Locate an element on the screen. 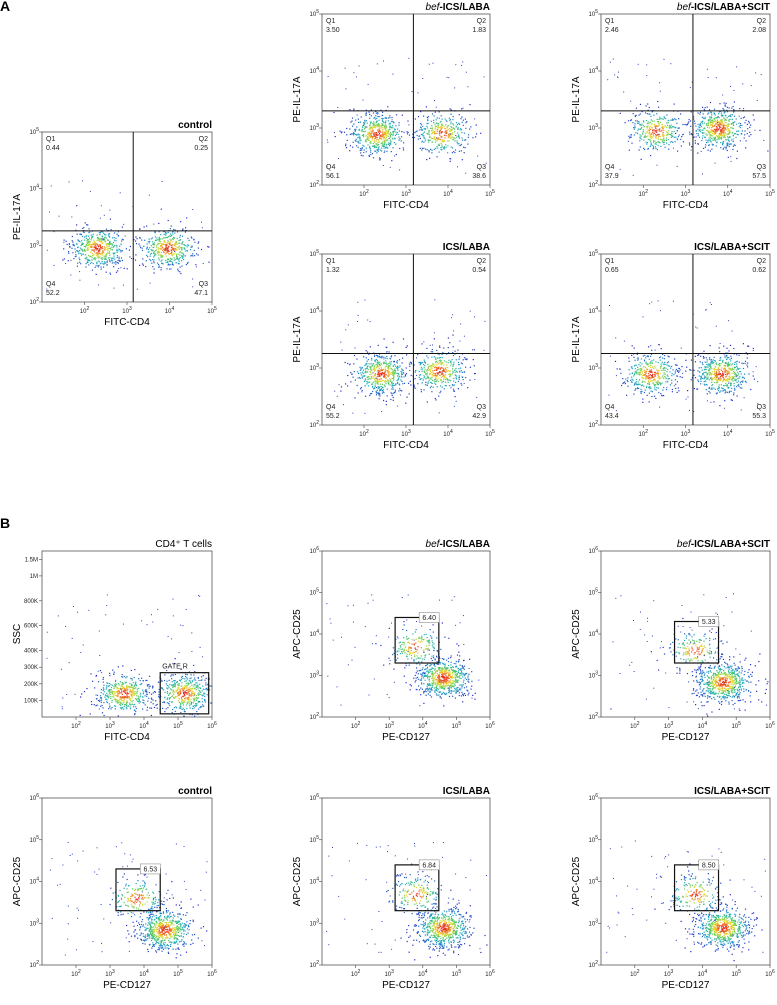 This screenshot has width=777, height=1005. plot-frame is located at coordinates (406, 99).